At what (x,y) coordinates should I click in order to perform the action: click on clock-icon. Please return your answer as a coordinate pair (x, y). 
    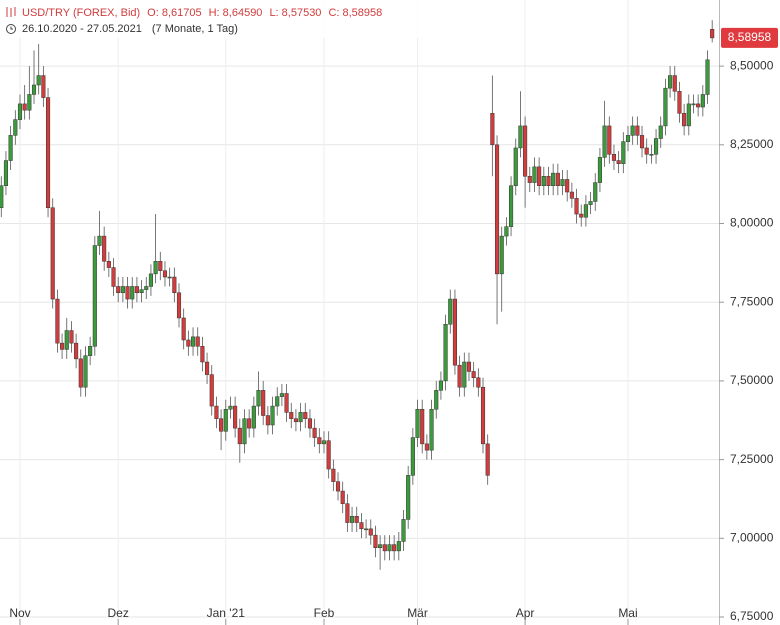
    Looking at the image, I should click on (11, 29).